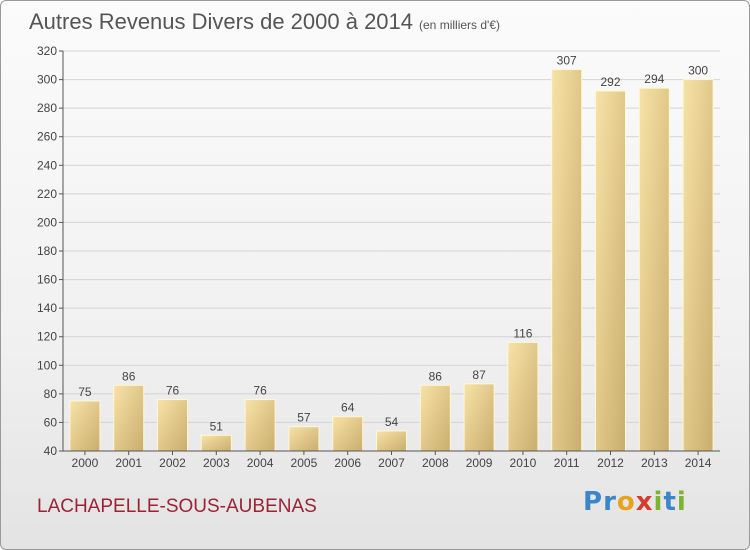  Describe the element at coordinates (654, 269) in the screenshot. I see `bar-2013` at that location.